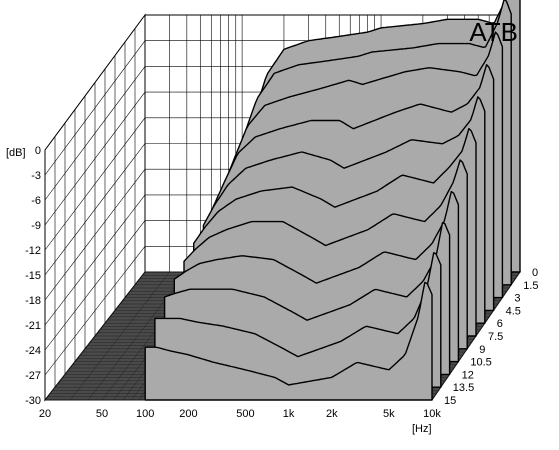  Describe the element at coordinates (389, 414) in the screenshot. I see `x-tick-label: 5k` at that location.